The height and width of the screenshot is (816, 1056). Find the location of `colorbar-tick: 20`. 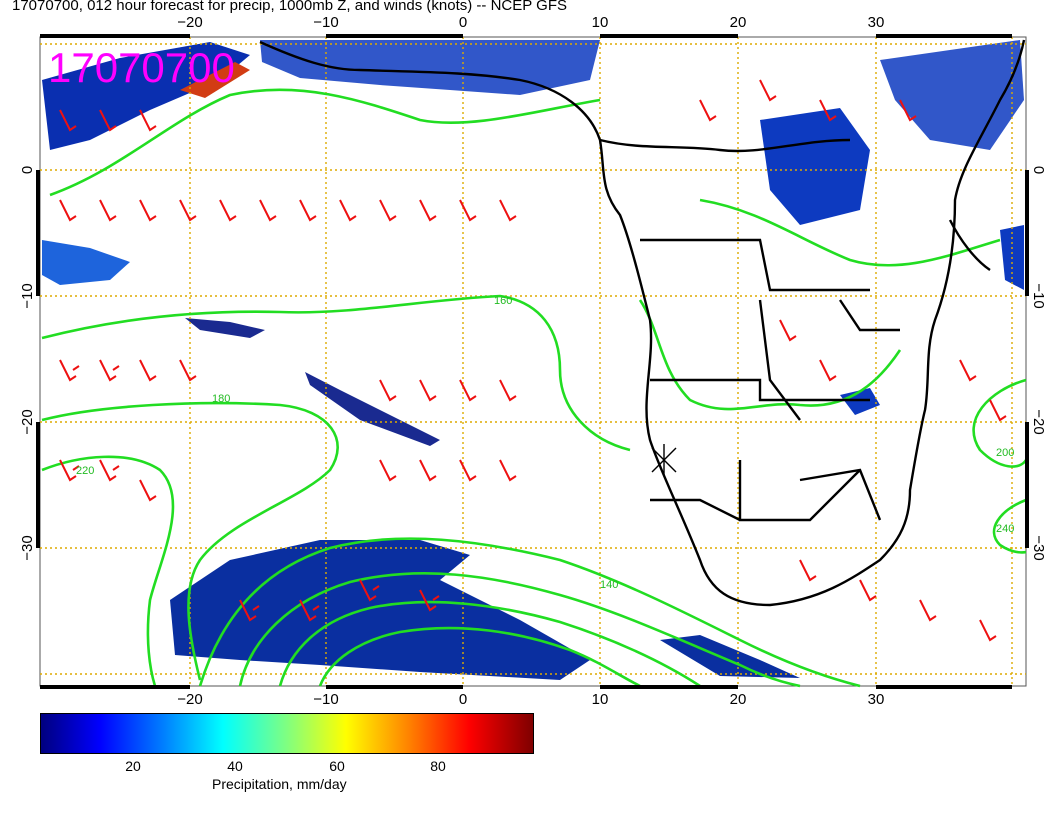

colorbar-tick: 20 is located at coordinates (133, 766).